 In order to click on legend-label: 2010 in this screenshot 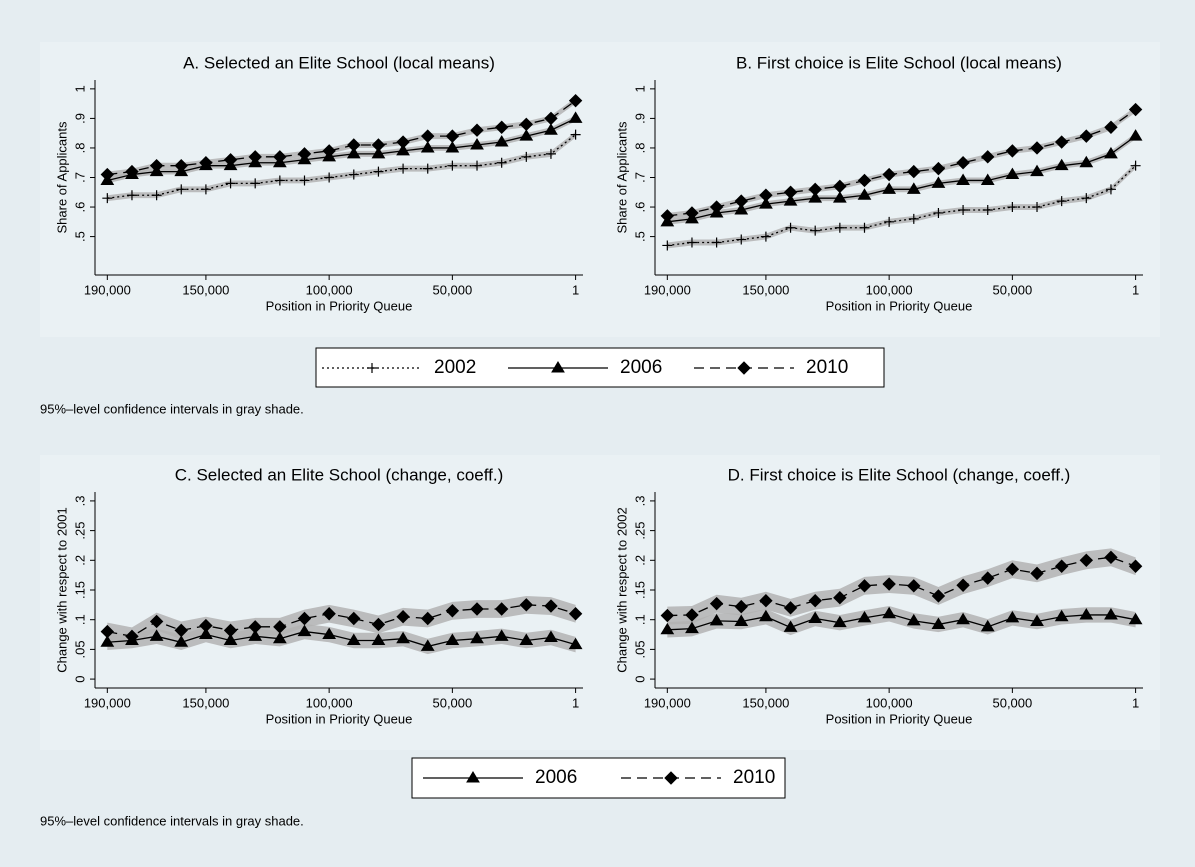, I will do `click(827, 367)`.